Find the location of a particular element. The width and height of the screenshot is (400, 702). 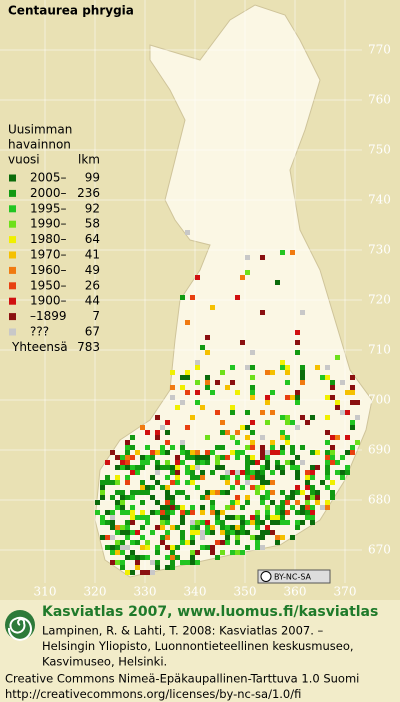

legend-label: 1980– is located at coordinates (48, 239).